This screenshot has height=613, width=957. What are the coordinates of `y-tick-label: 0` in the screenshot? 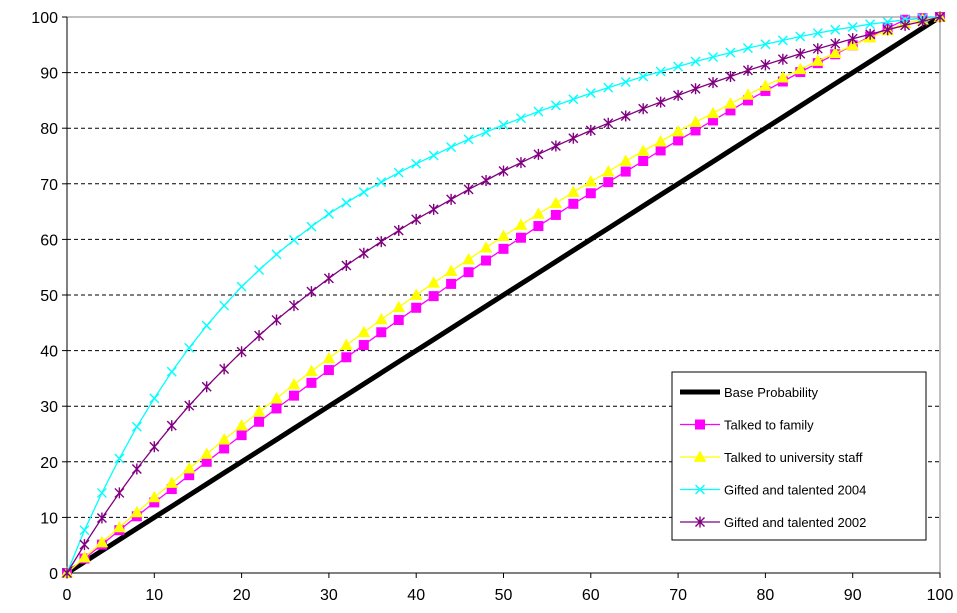 It's located at (53, 574).